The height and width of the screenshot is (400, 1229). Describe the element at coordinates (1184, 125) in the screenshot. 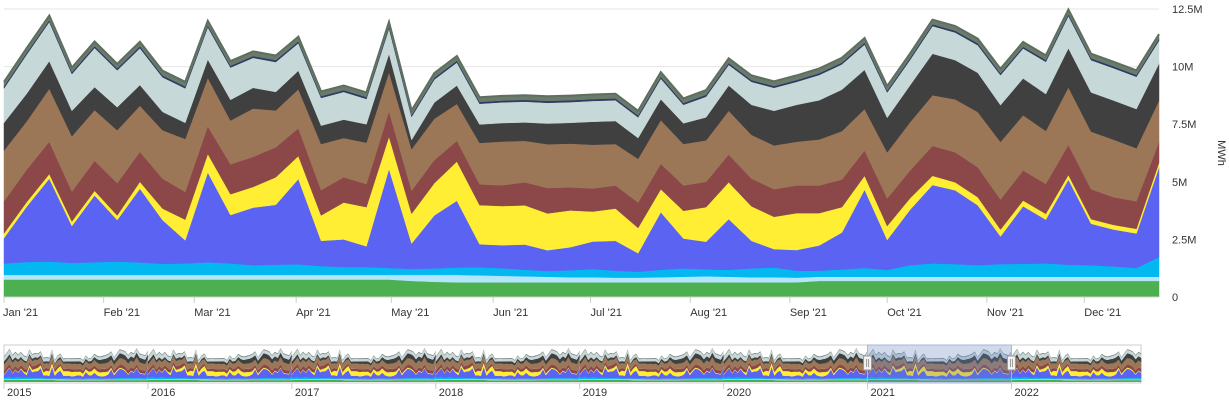

I see `y-tick-label: 7.5M` at that location.